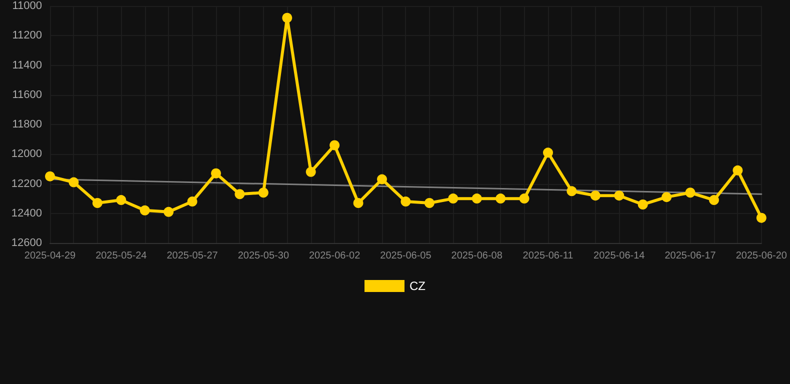 The image size is (790, 384). I want to click on y-tick-label: 11400, so click(27, 65).